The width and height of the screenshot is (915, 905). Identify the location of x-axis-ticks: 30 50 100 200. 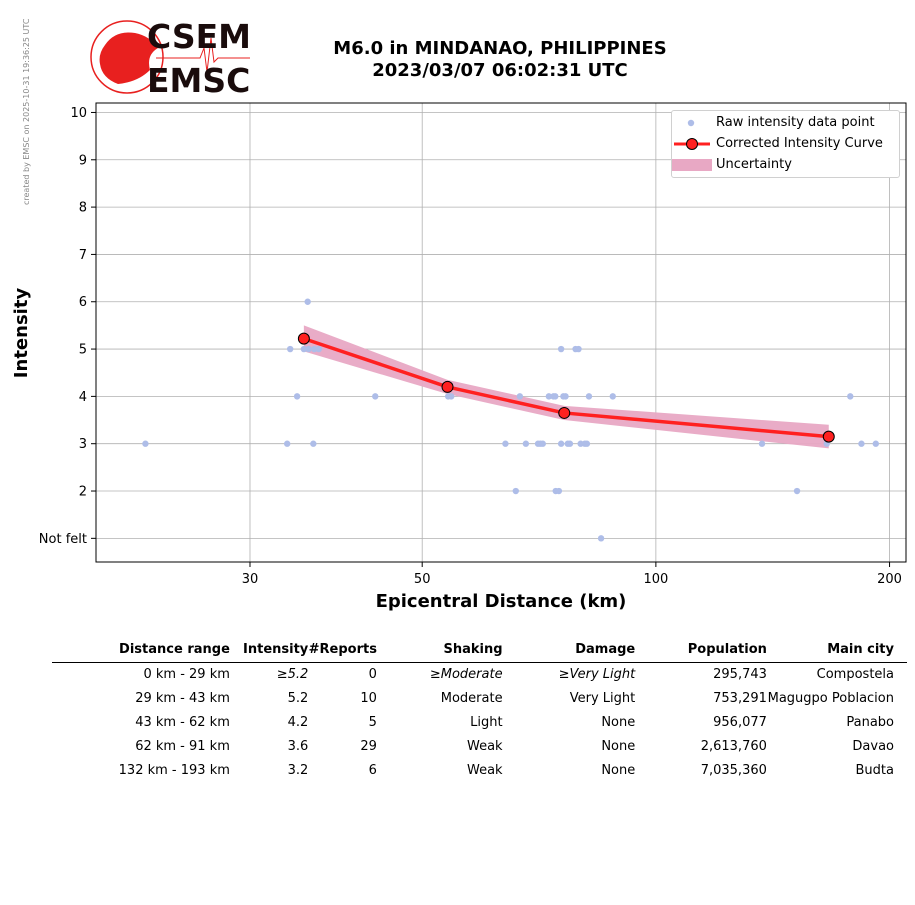
(572, 574).